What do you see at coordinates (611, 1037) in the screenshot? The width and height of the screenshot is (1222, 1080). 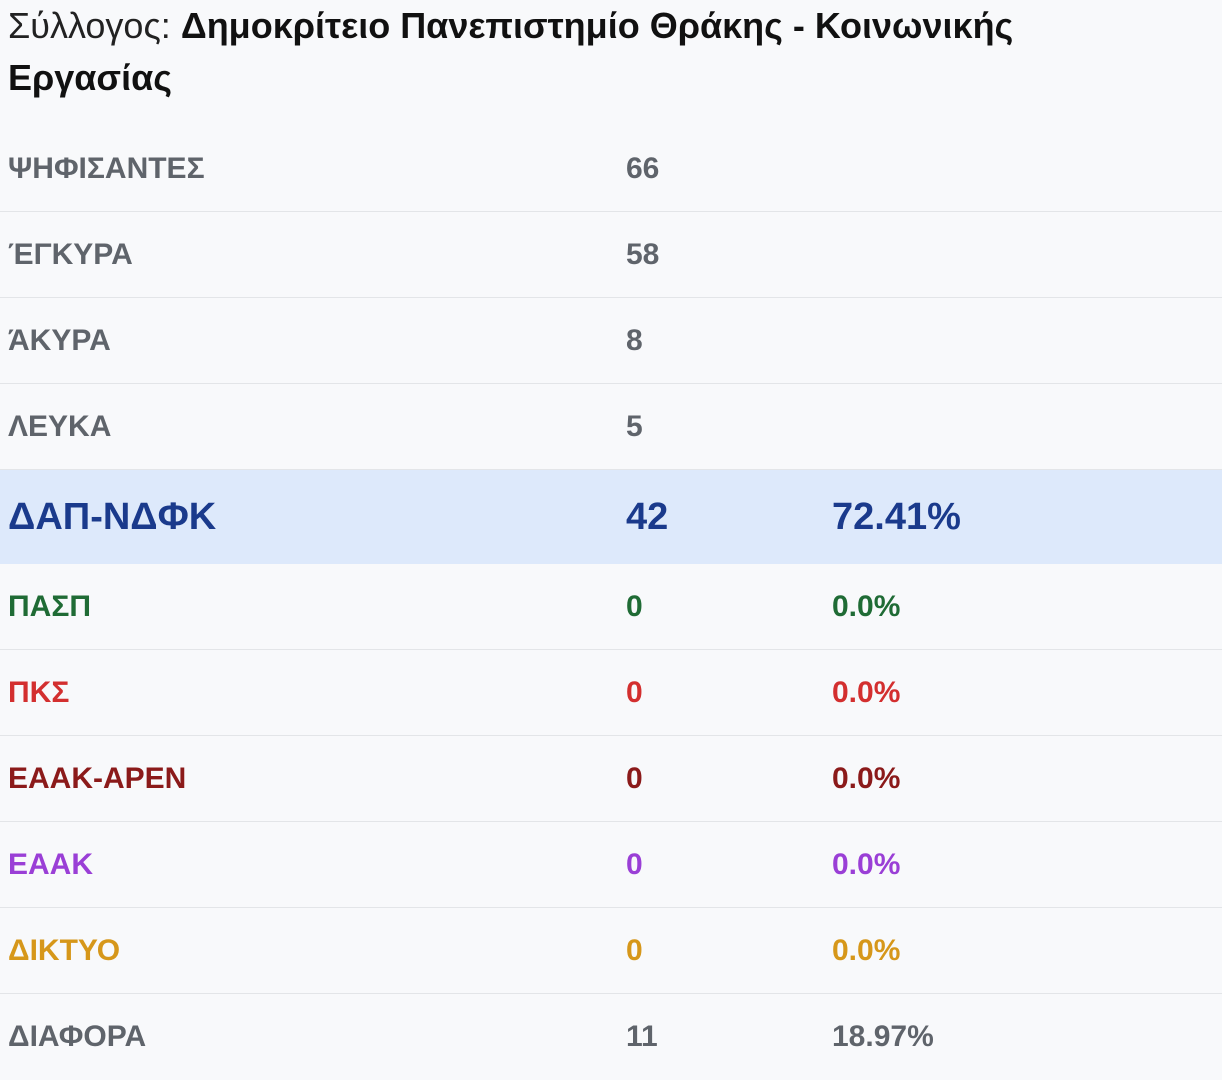 I see `party-row-other: ΔΙΑΦΟΡΑ 11 18.97%` at bounding box center [611, 1037].